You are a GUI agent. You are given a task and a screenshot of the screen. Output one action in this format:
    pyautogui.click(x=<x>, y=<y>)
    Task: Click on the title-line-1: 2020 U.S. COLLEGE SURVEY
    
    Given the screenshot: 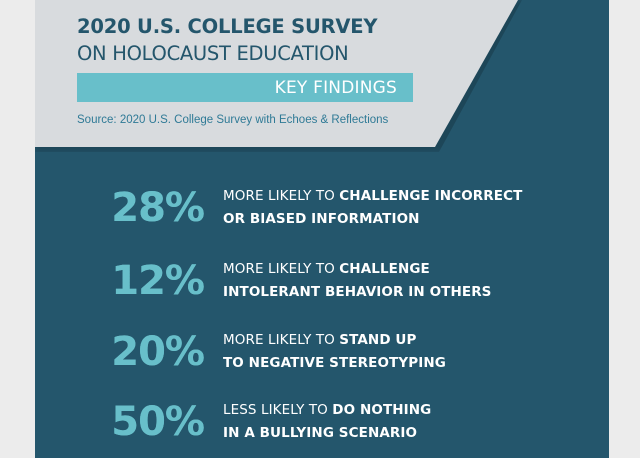 What is the action you would take?
    pyautogui.click(x=227, y=26)
    